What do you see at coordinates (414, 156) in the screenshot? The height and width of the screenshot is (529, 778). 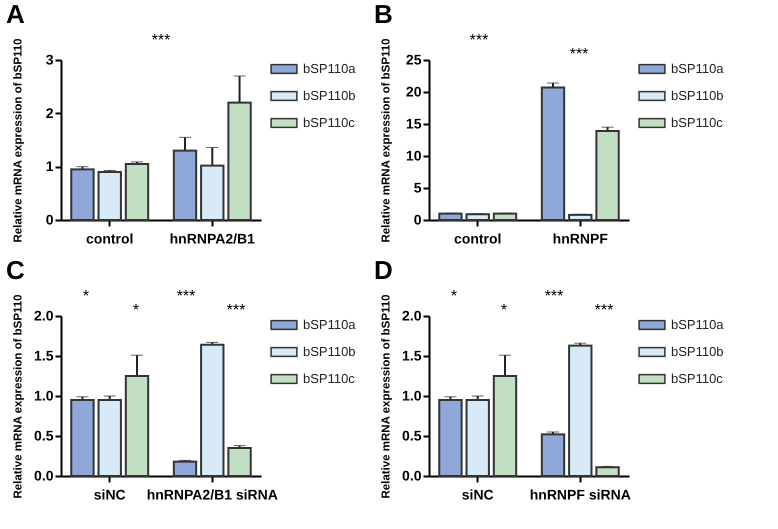 I see `y-tick-label: 10` at bounding box center [414, 156].